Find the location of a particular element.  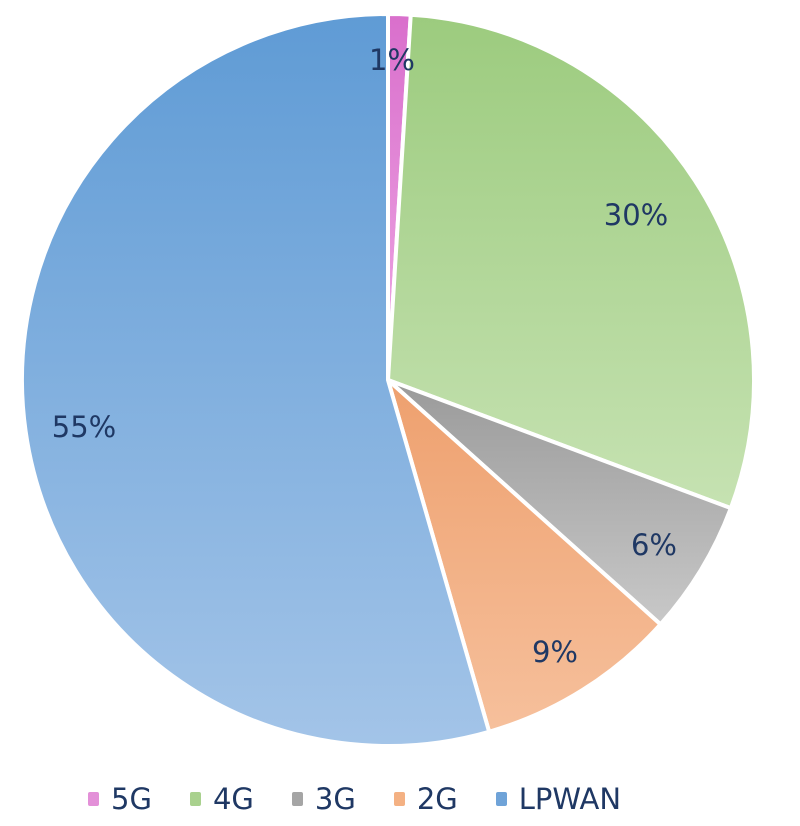

data-label-2g: 9% is located at coordinates (555, 652).